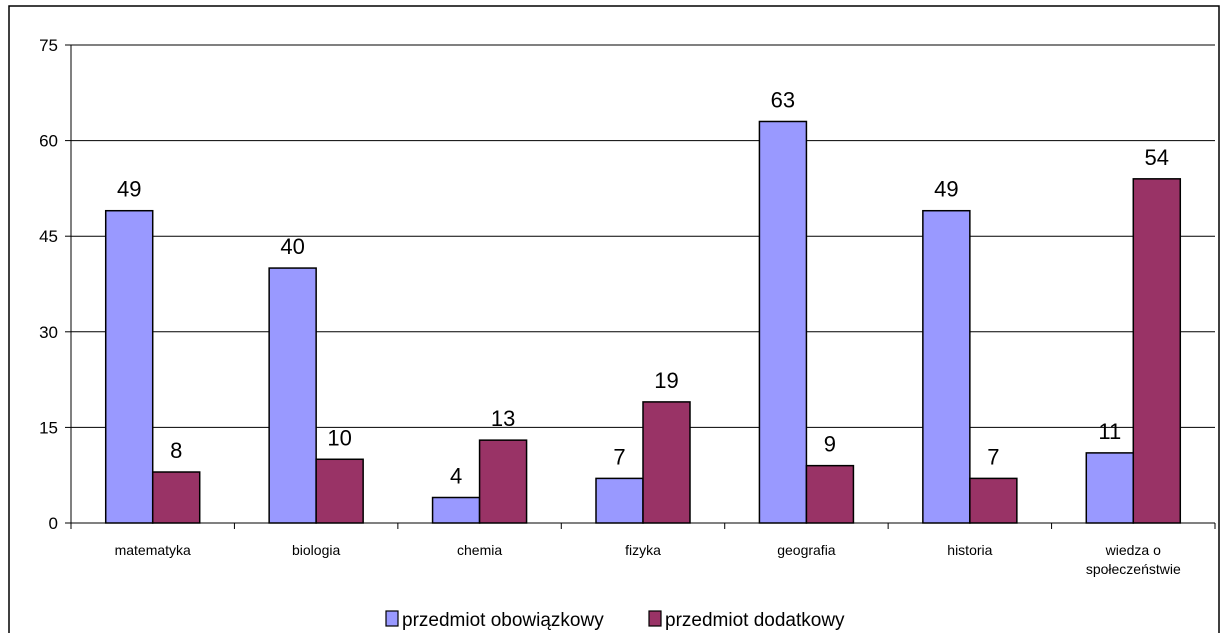  I want to click on data-label: 4, so click(456, 476).